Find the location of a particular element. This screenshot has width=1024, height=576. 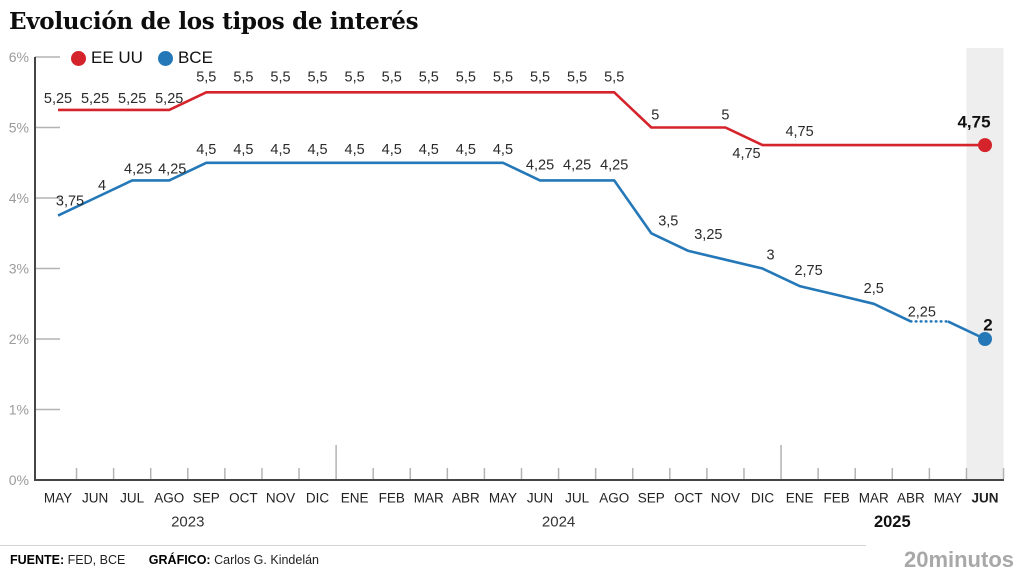

y-tick-label: 3% is located at coordinates (19, 269).